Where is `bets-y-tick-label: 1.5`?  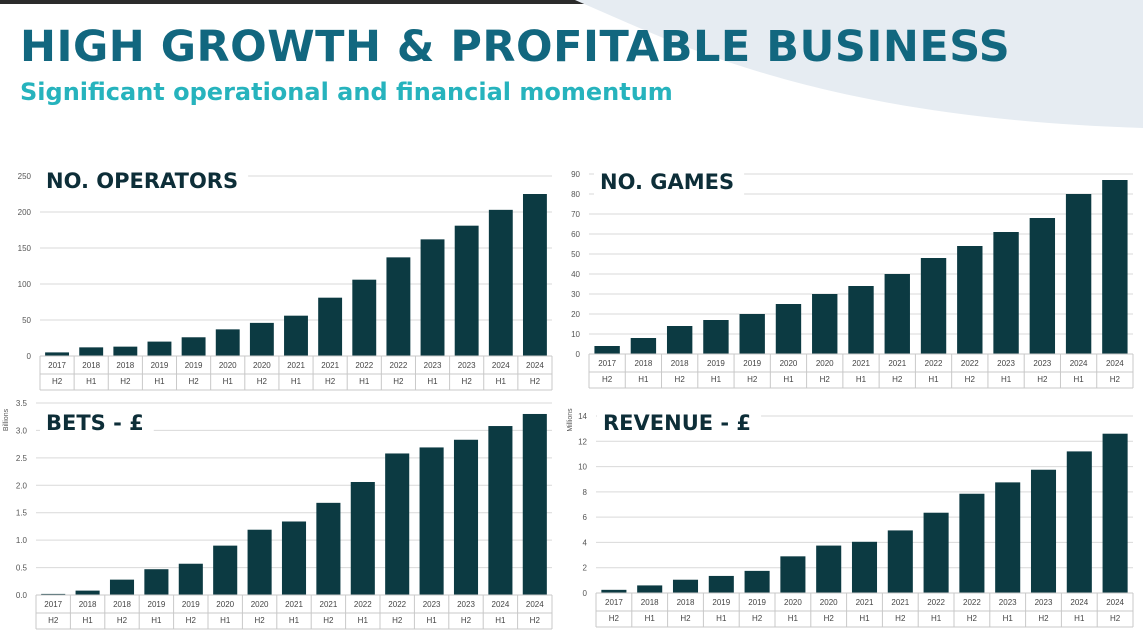
bets-y-tick-label: 1.5 is located at coordinates (22, 513).